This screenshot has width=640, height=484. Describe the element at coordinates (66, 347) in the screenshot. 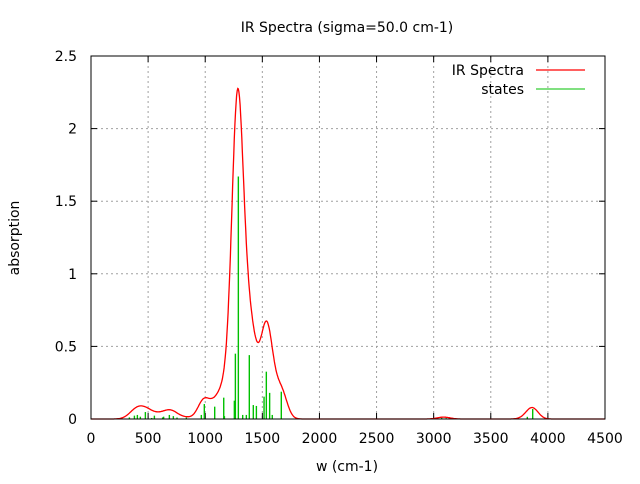

I see `y-tick-label: 0.5` at that location.